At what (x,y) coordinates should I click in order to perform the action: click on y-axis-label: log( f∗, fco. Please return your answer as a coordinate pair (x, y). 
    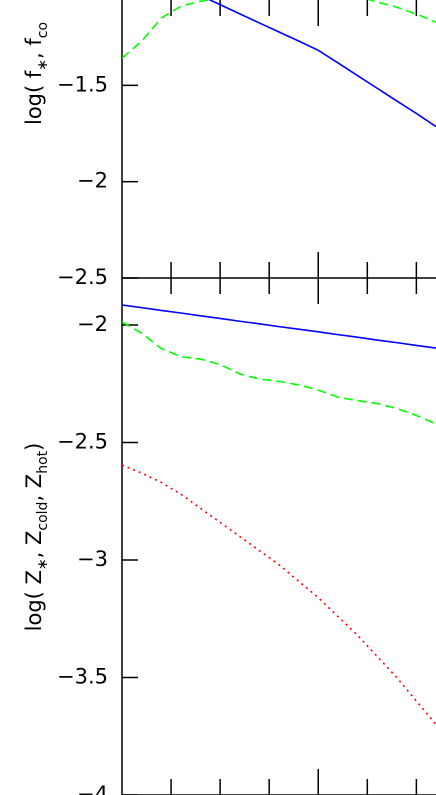
    Looking at the image, I should click on (36, 73).